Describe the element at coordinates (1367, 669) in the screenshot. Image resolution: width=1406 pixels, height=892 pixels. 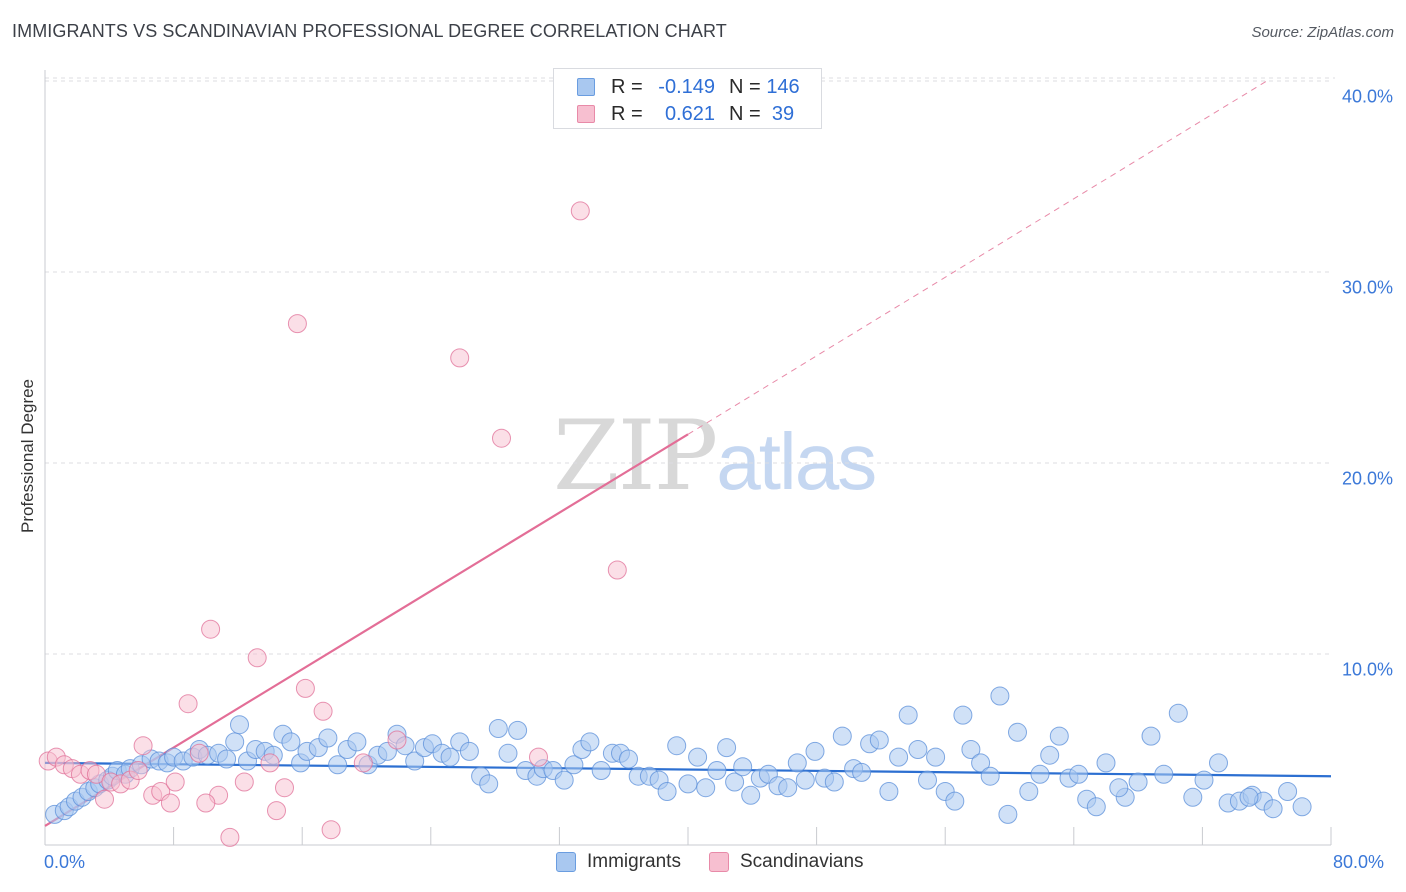
I see `y-tick-label: 10.0%` at that location.